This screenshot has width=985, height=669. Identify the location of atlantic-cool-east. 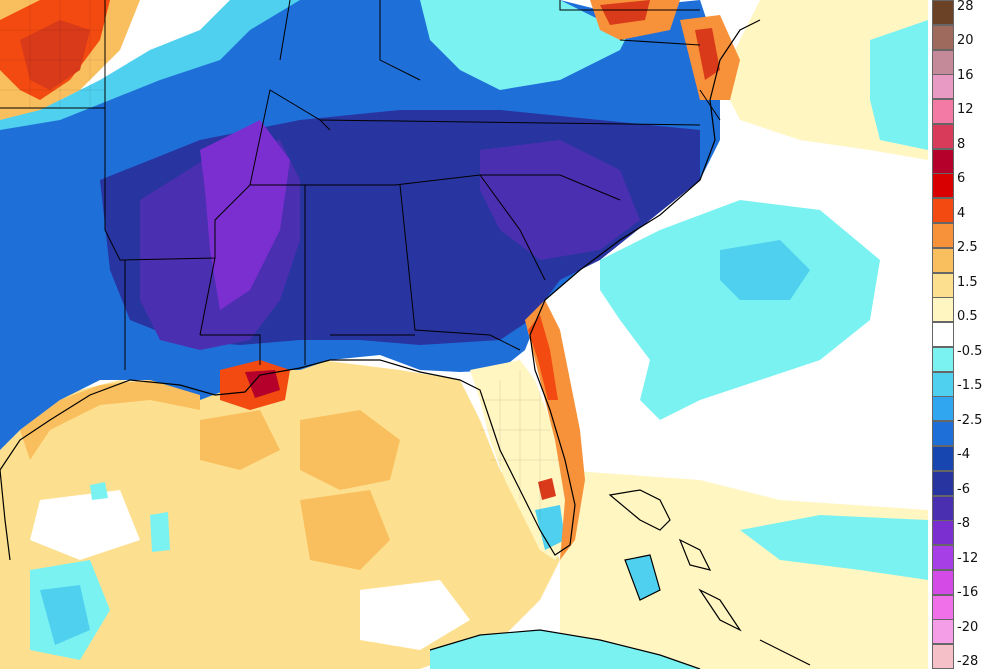
(899, 85).